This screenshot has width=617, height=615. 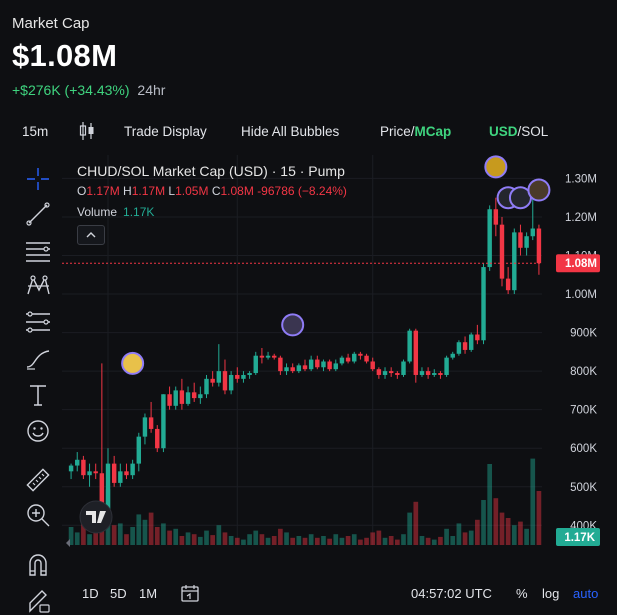 What do you see at coordinates (148, 593) in the screenshot?
I see `range-1m-button: 1M` at bounding box center [148, 593].